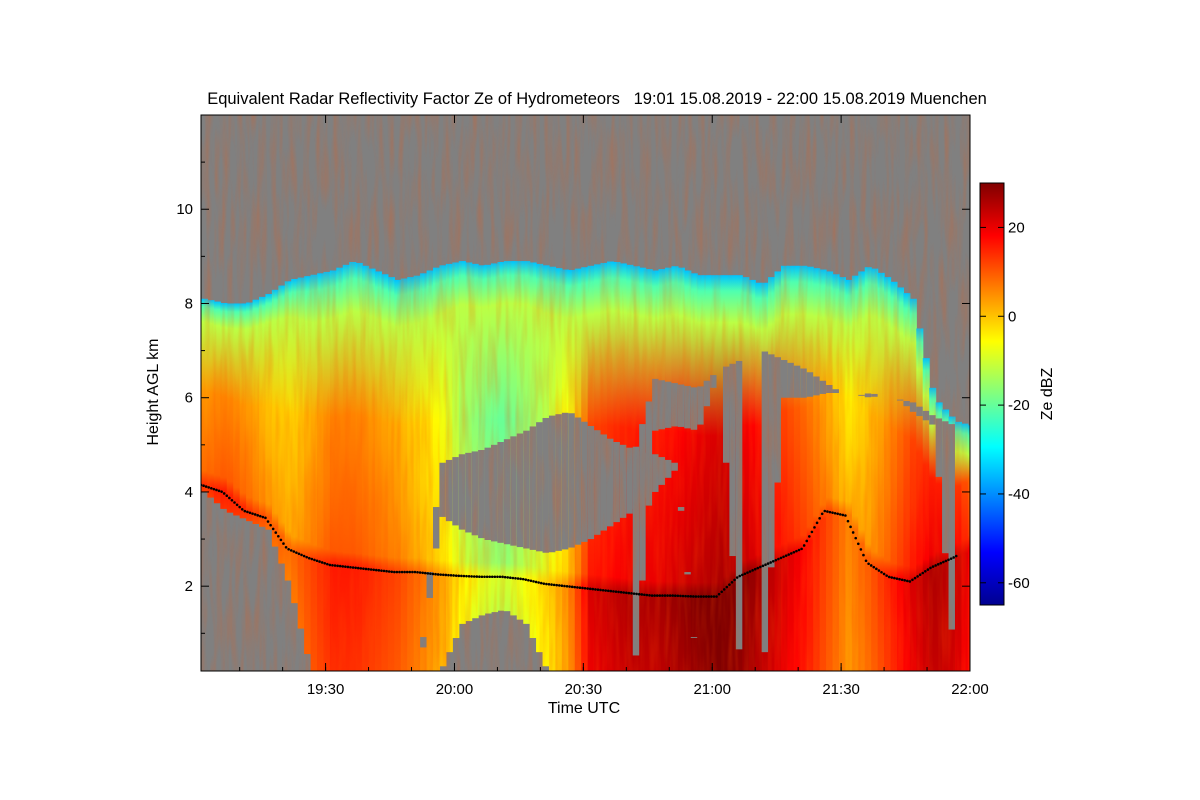 Image resolution: width=1200 pixels, height=800 pixels. Describe the element at coordinates (1005, 405) in the screenshot. I see `colorbar-ticks: -60 -40 -20 0 20` at that location.